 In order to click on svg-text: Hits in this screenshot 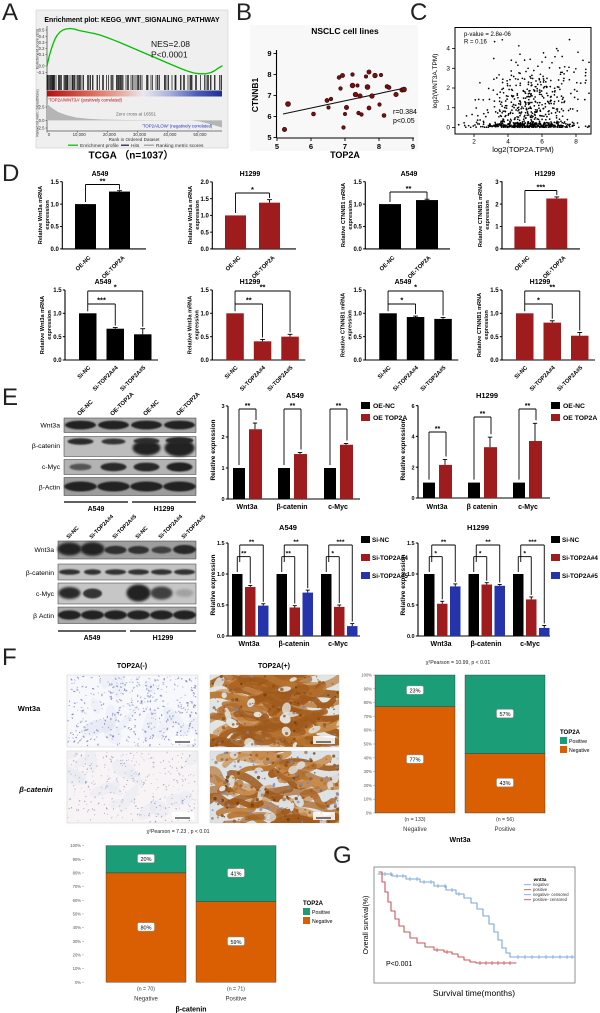, I will do `click(135, 146)`.